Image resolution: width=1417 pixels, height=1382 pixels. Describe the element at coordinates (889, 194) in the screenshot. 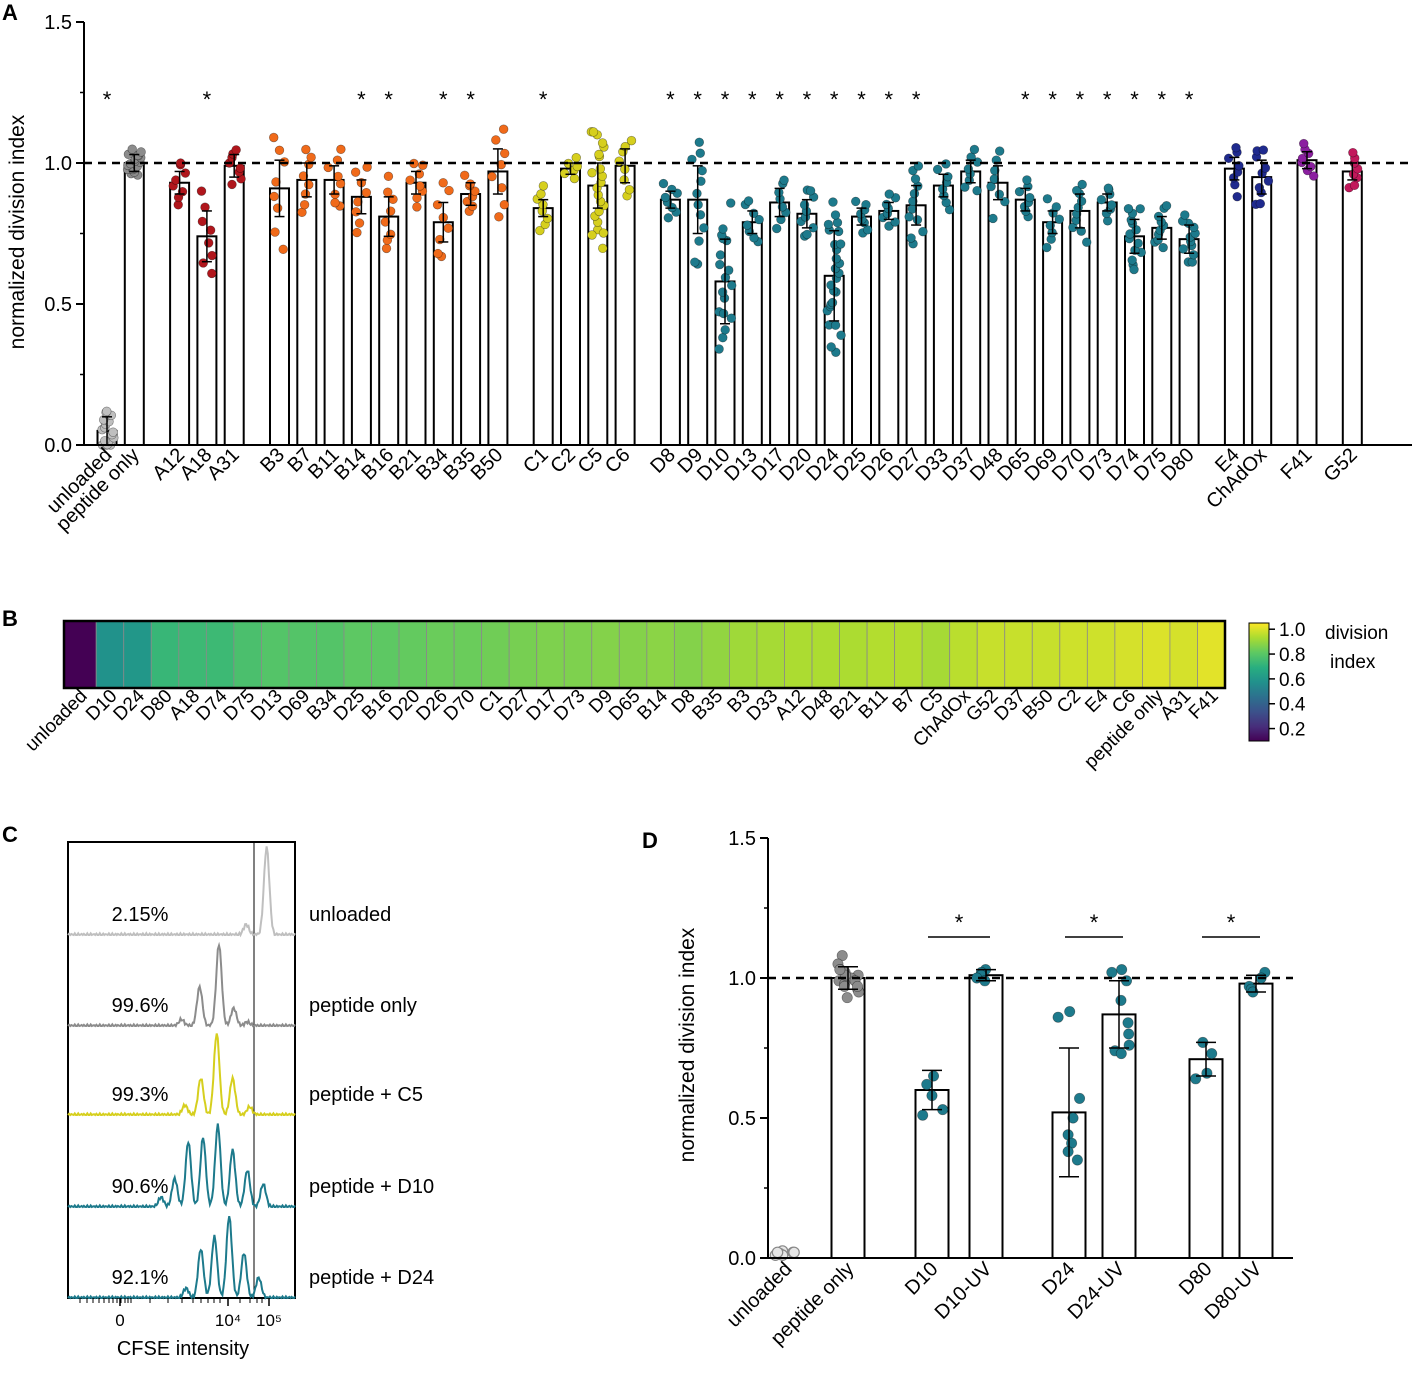

I see `point-d26` at that location.